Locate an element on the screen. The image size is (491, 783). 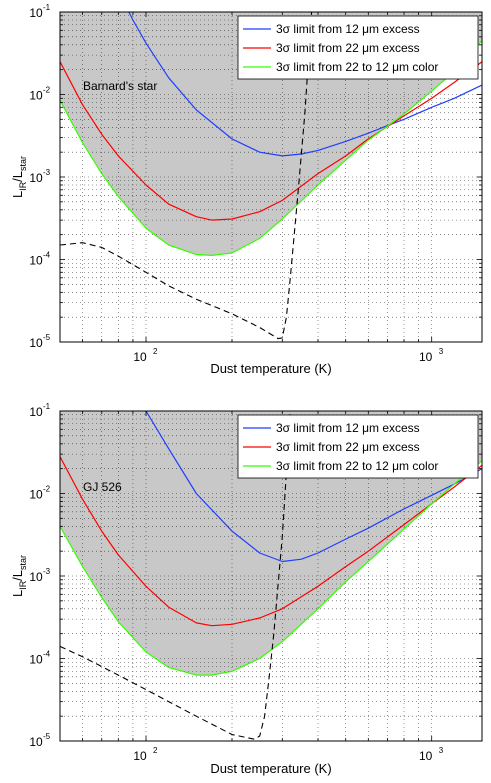
series-line-series_12um is located at coordinates (313, 487).